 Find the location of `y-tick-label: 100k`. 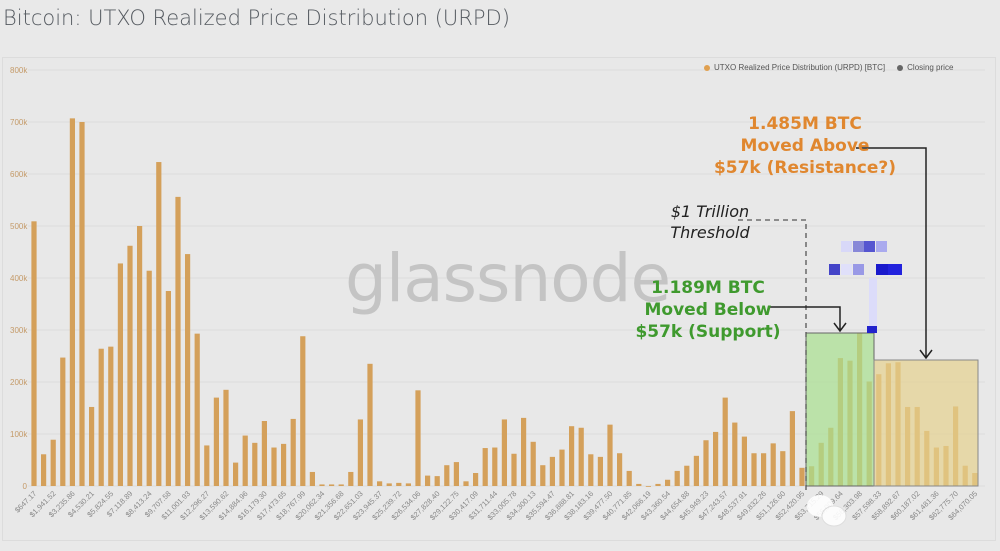

y-tick-label: 100k is located at coordinates (19, 434).